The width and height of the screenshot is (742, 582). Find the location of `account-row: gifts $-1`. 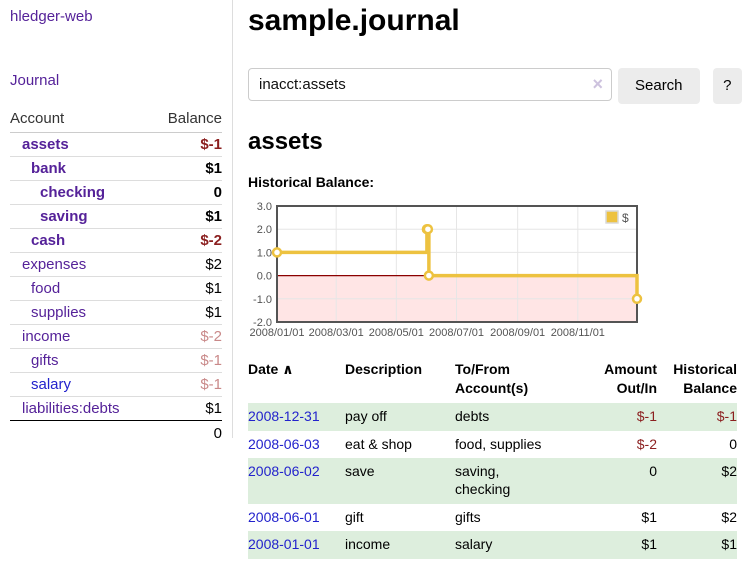

account-row: gifts $-1 is located at coordinates (116, 360).